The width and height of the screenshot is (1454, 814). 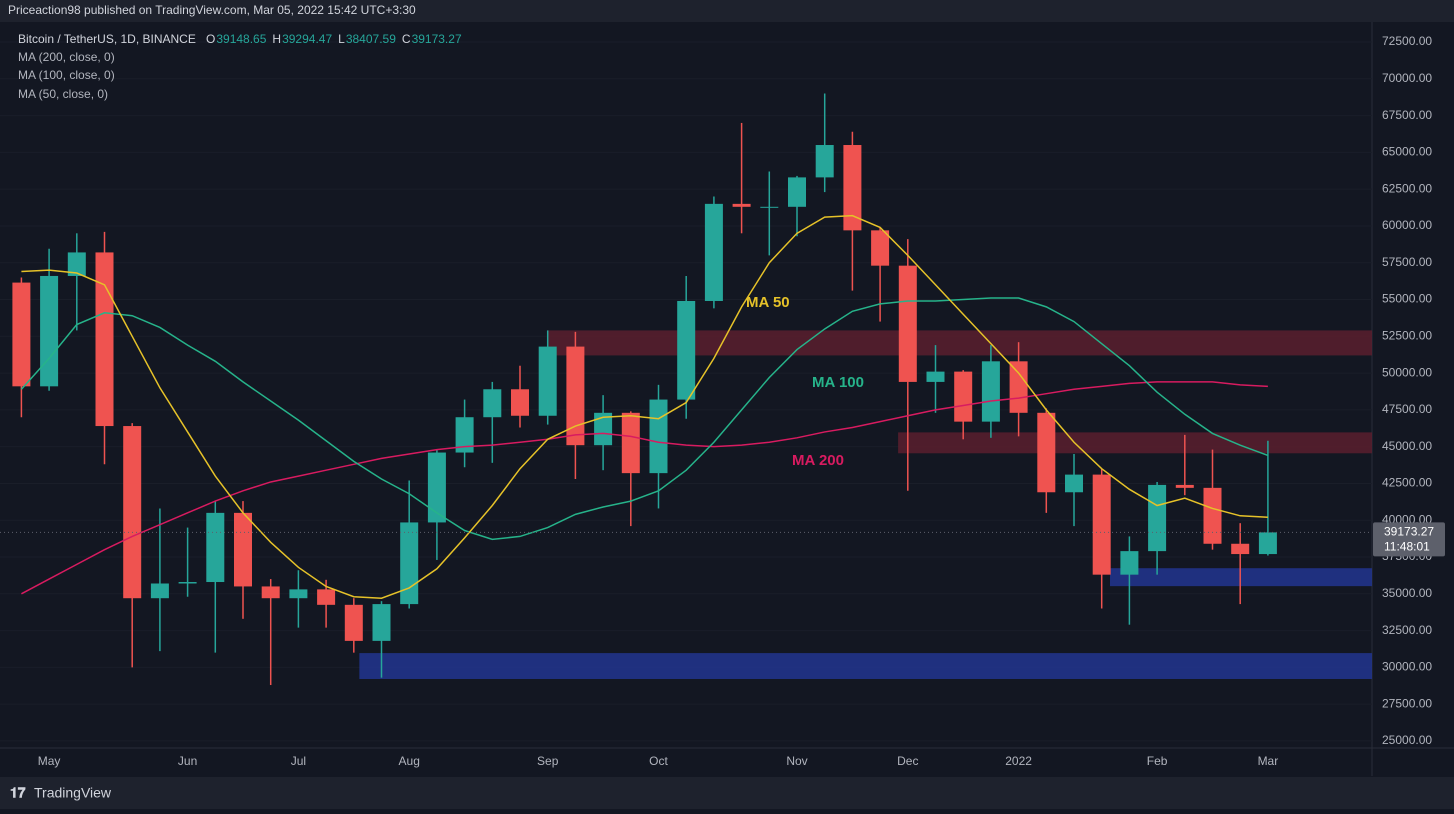 I want to click on y-tick-label: 70000.00, so click(x=1407, y=78).